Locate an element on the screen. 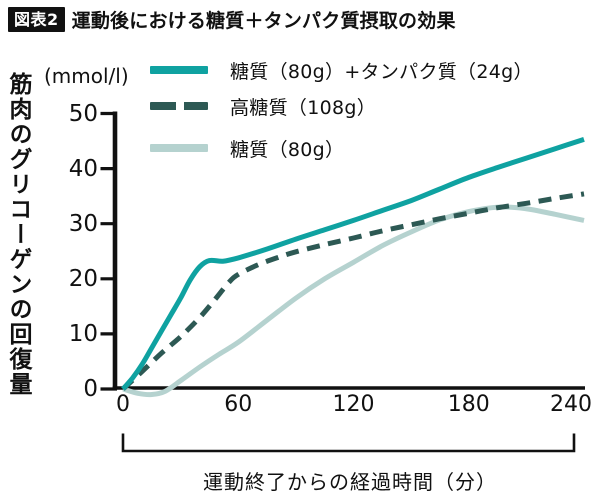 The height and width of the screenshot is (501, 600). y-tick-label: 20 is located at coordinates (83, 278).